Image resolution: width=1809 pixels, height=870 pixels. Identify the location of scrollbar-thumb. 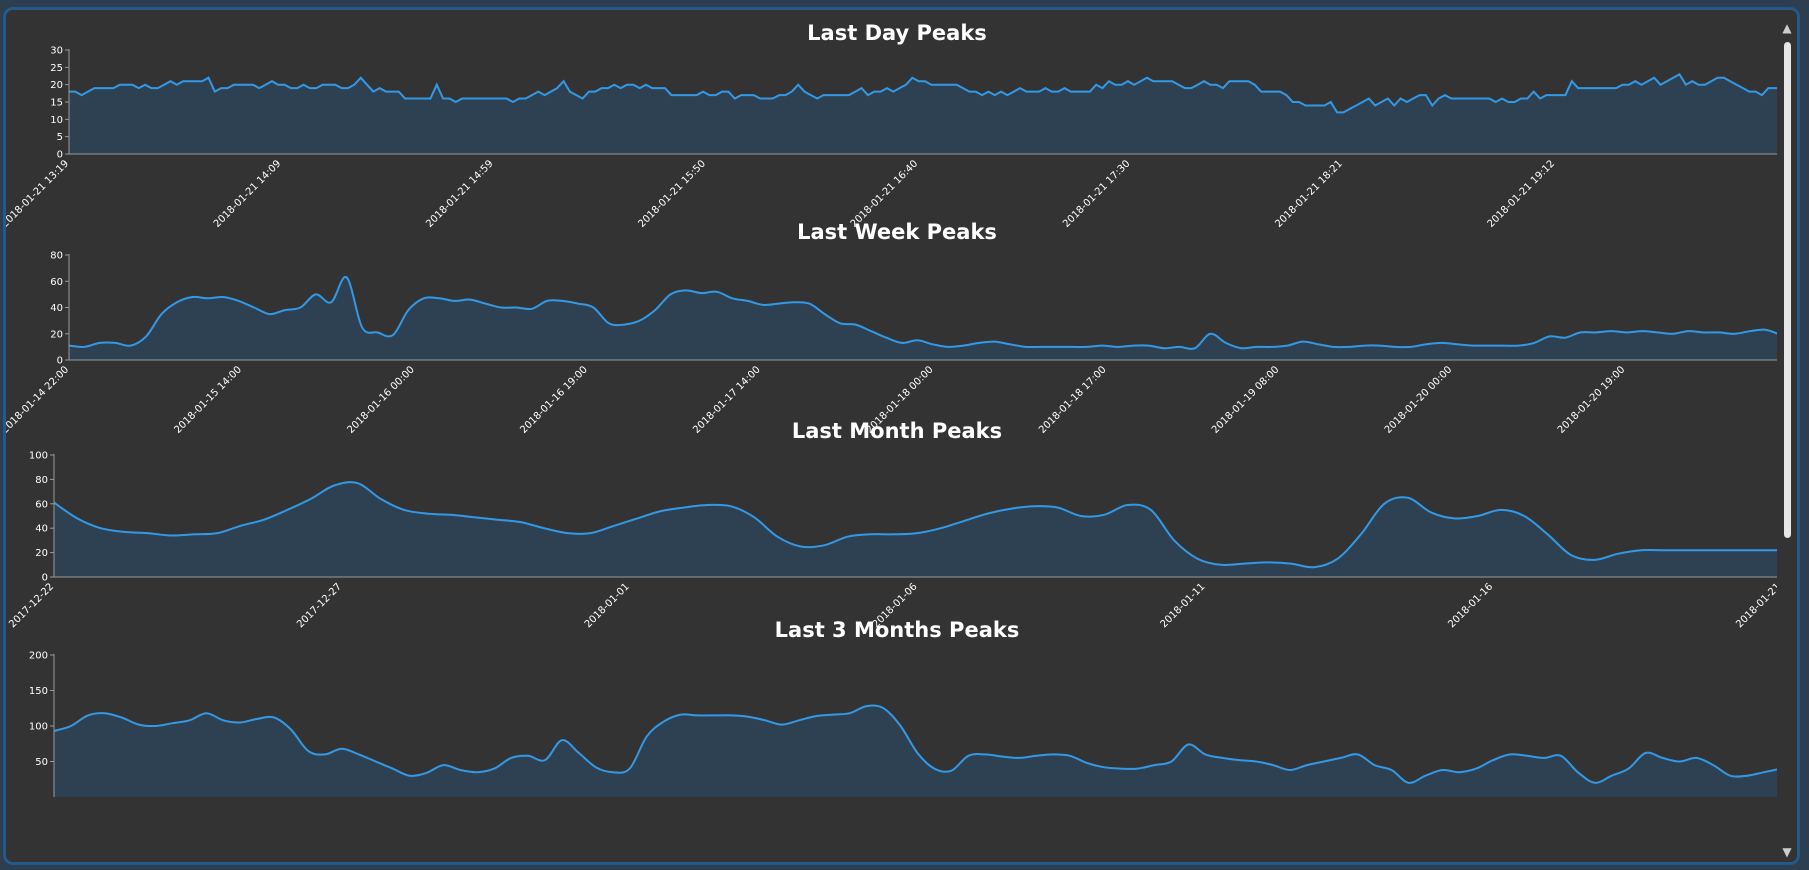
(1787, 290).